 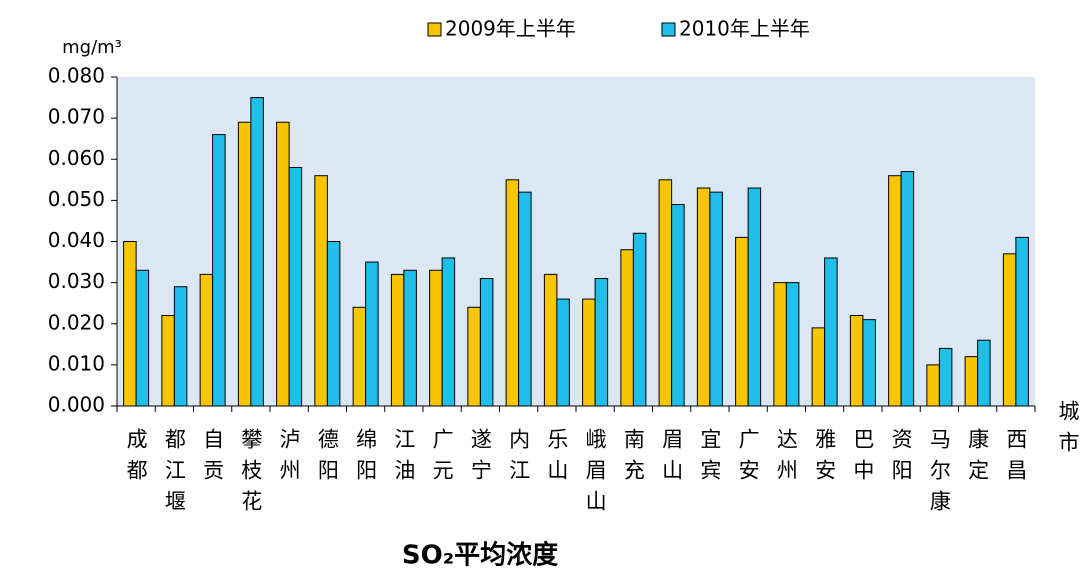 What do you see at coordinates (978, 459) in the screenshot?
I see `x-tick-label: 康定` at bounding box center [978, 459].